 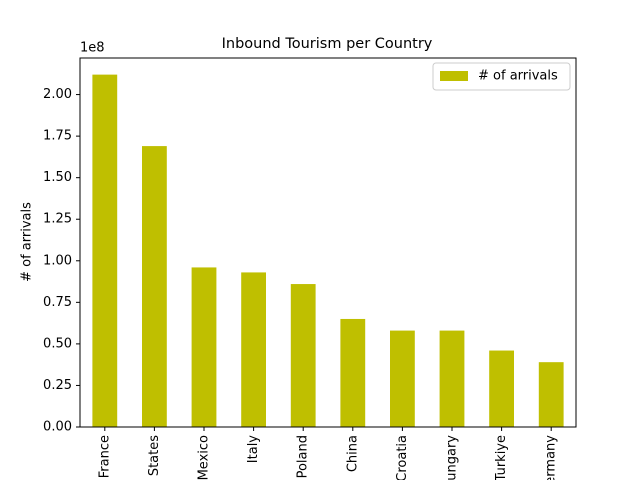 I want to click on legend-label: # of arrivals, so click(x=518, y=76).